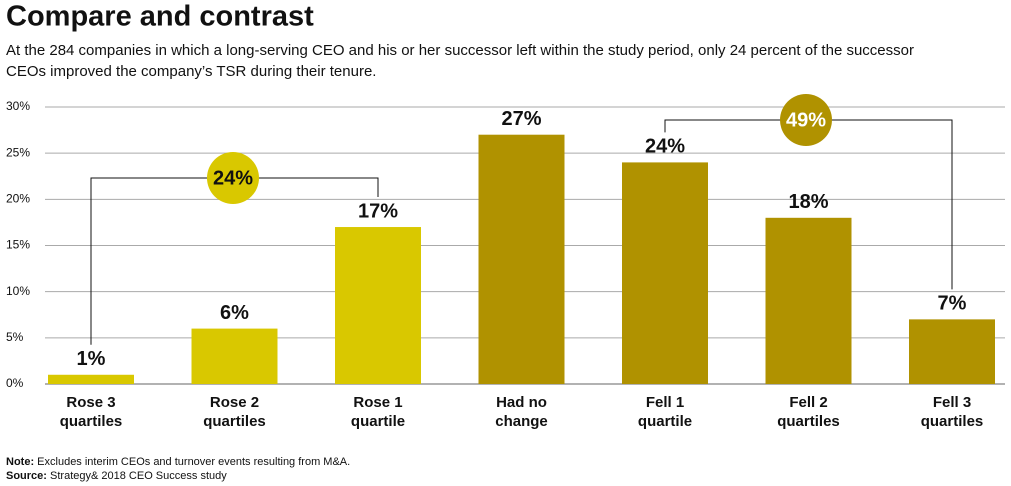 This screenshot has width=1011, height=486. What do you see at coordinates (952, 402) in the screenshot?
I see `x-tick-label: Fell 3` at bounding box center [952, 402].